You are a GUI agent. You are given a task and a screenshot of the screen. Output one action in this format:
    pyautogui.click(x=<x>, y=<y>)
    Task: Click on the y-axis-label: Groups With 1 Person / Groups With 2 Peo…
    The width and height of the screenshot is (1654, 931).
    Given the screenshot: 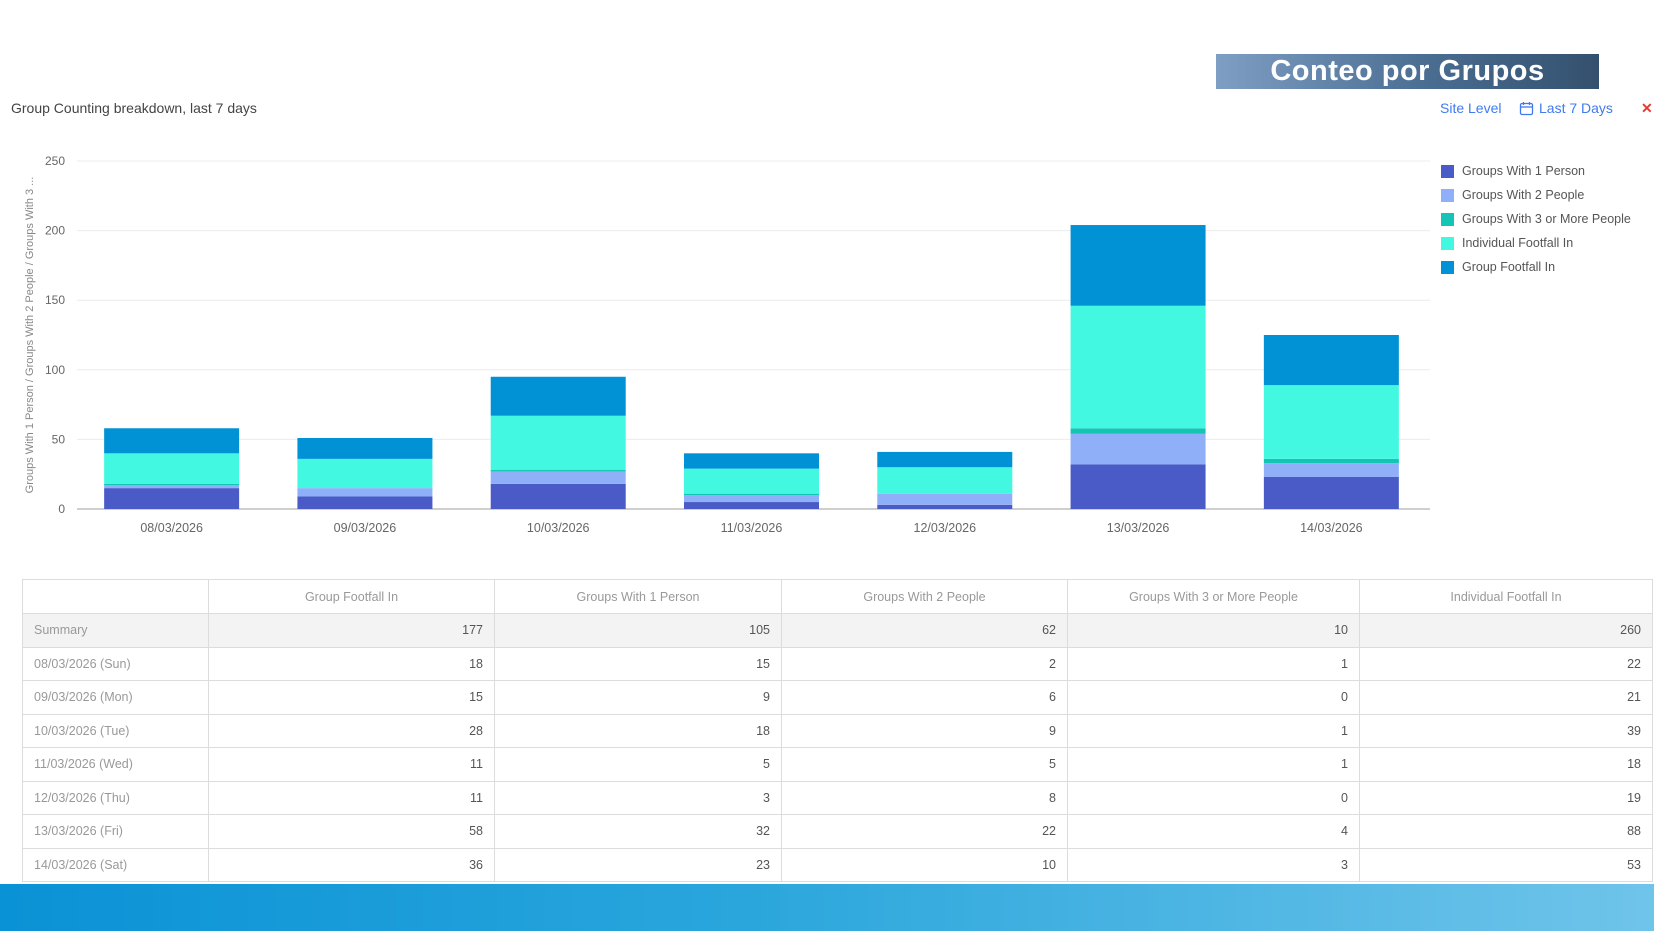 What is the action you would take?
    pyautogui.click(x=30, y=335)
    